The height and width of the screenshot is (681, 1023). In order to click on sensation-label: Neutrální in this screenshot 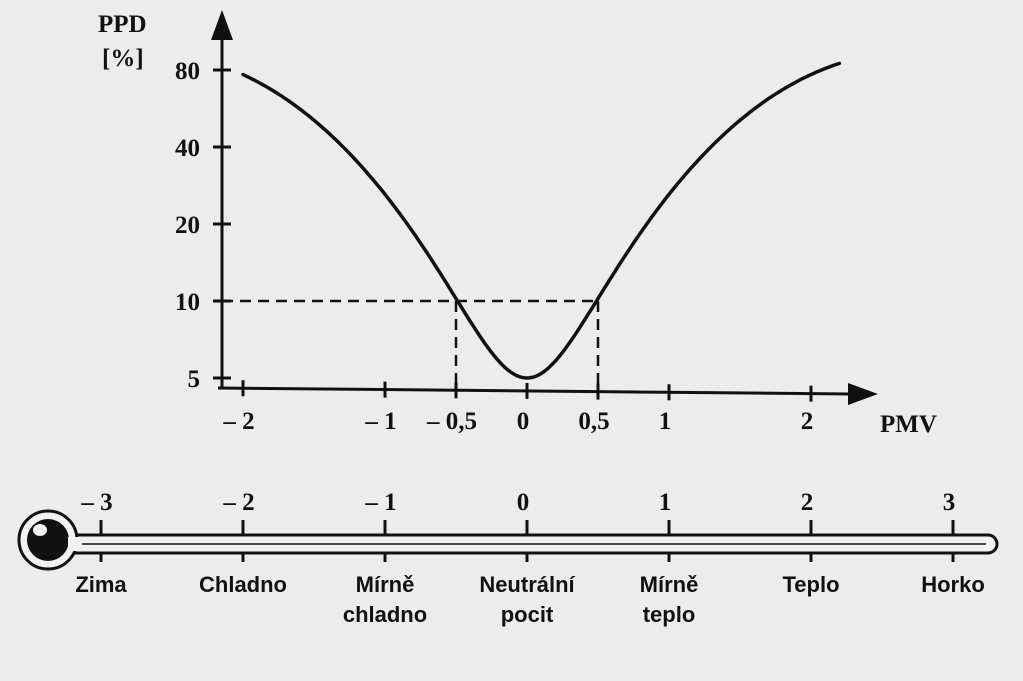, I will do `click(527, 584)`.